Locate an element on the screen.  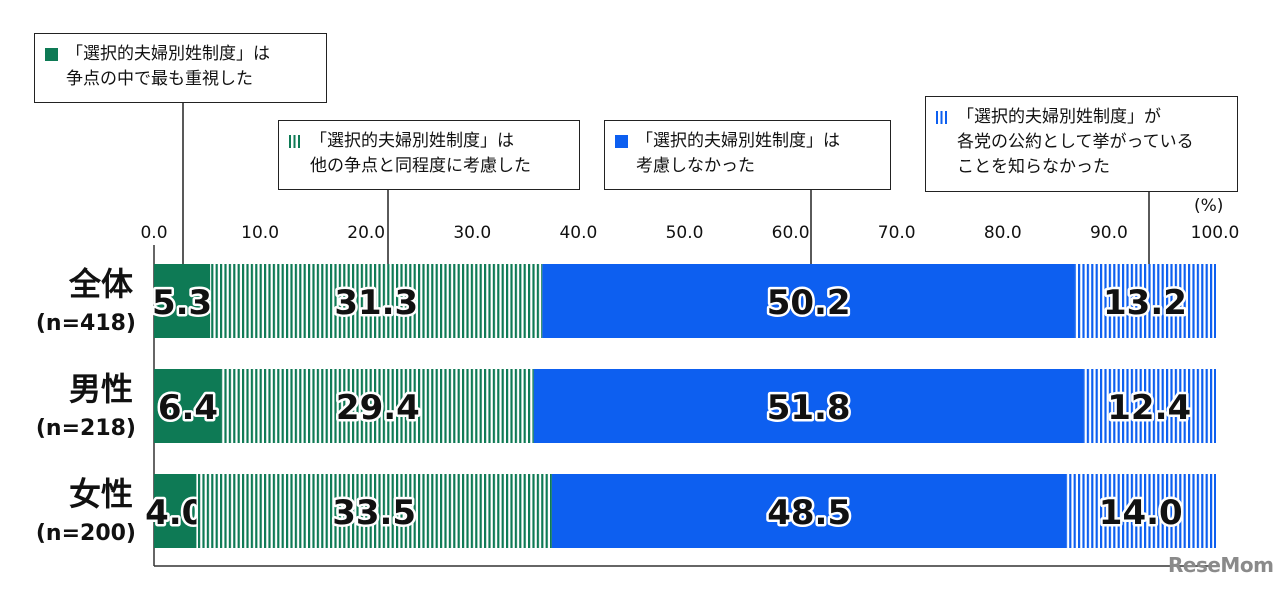
category-n-label: (n=200) is located at coordinates (86, 533).